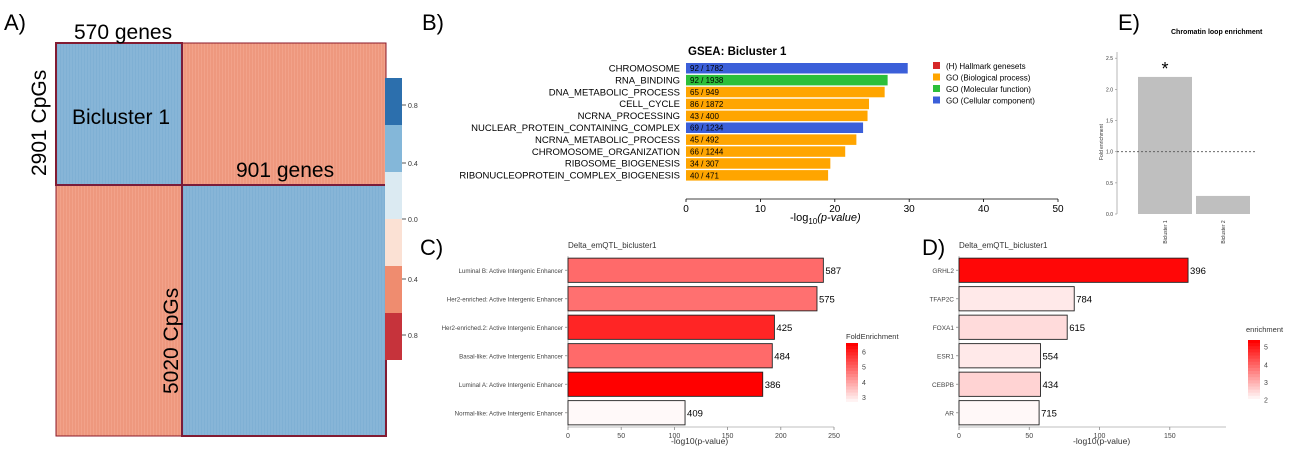 This screenshot has width=1291, height=461. Describe the element at coordinates (784, 328) in the screenshot. I see `bar-count-label: 425` at that location.